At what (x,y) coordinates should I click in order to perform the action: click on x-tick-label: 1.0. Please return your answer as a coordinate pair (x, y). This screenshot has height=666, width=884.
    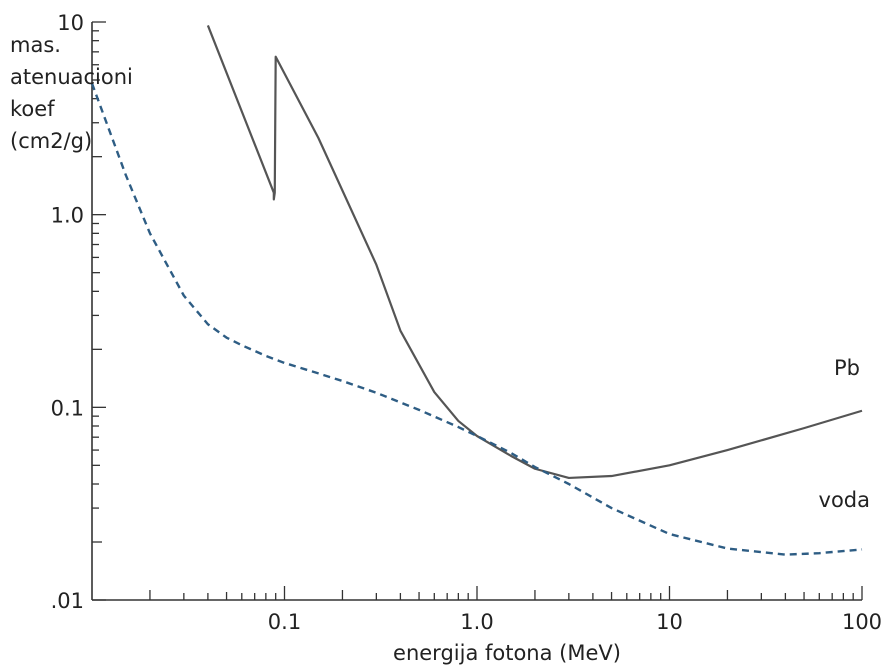
    Looking at the image, I should click on (476, 622).